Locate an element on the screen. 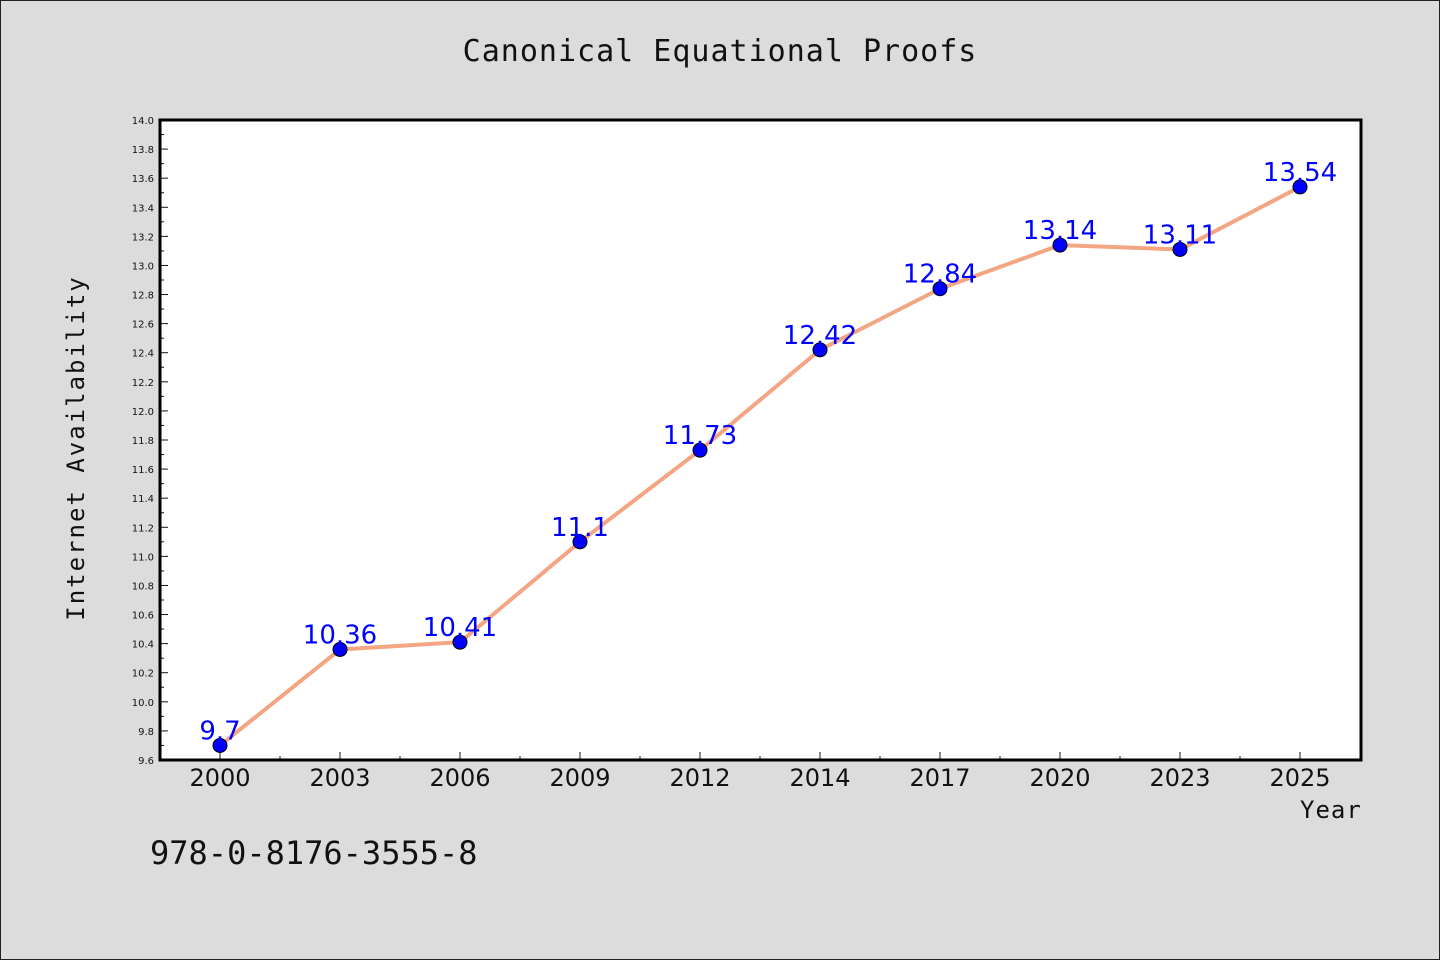 The image size is (1440, 960). data-label: 10.36 is located at coordinates (340, 635).